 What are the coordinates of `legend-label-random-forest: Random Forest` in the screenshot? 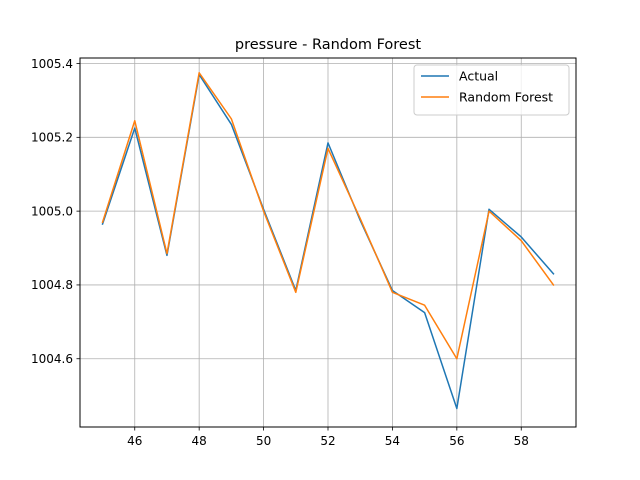 It's located at (506, 97).